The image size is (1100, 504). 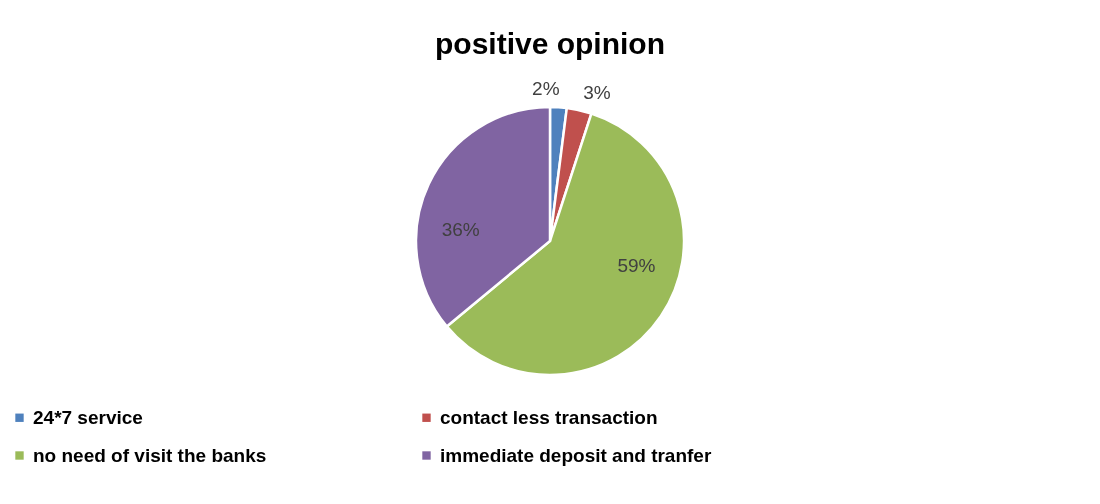 I want to click on legend-label: no need of visit the banks, so click(x=150, y=455).